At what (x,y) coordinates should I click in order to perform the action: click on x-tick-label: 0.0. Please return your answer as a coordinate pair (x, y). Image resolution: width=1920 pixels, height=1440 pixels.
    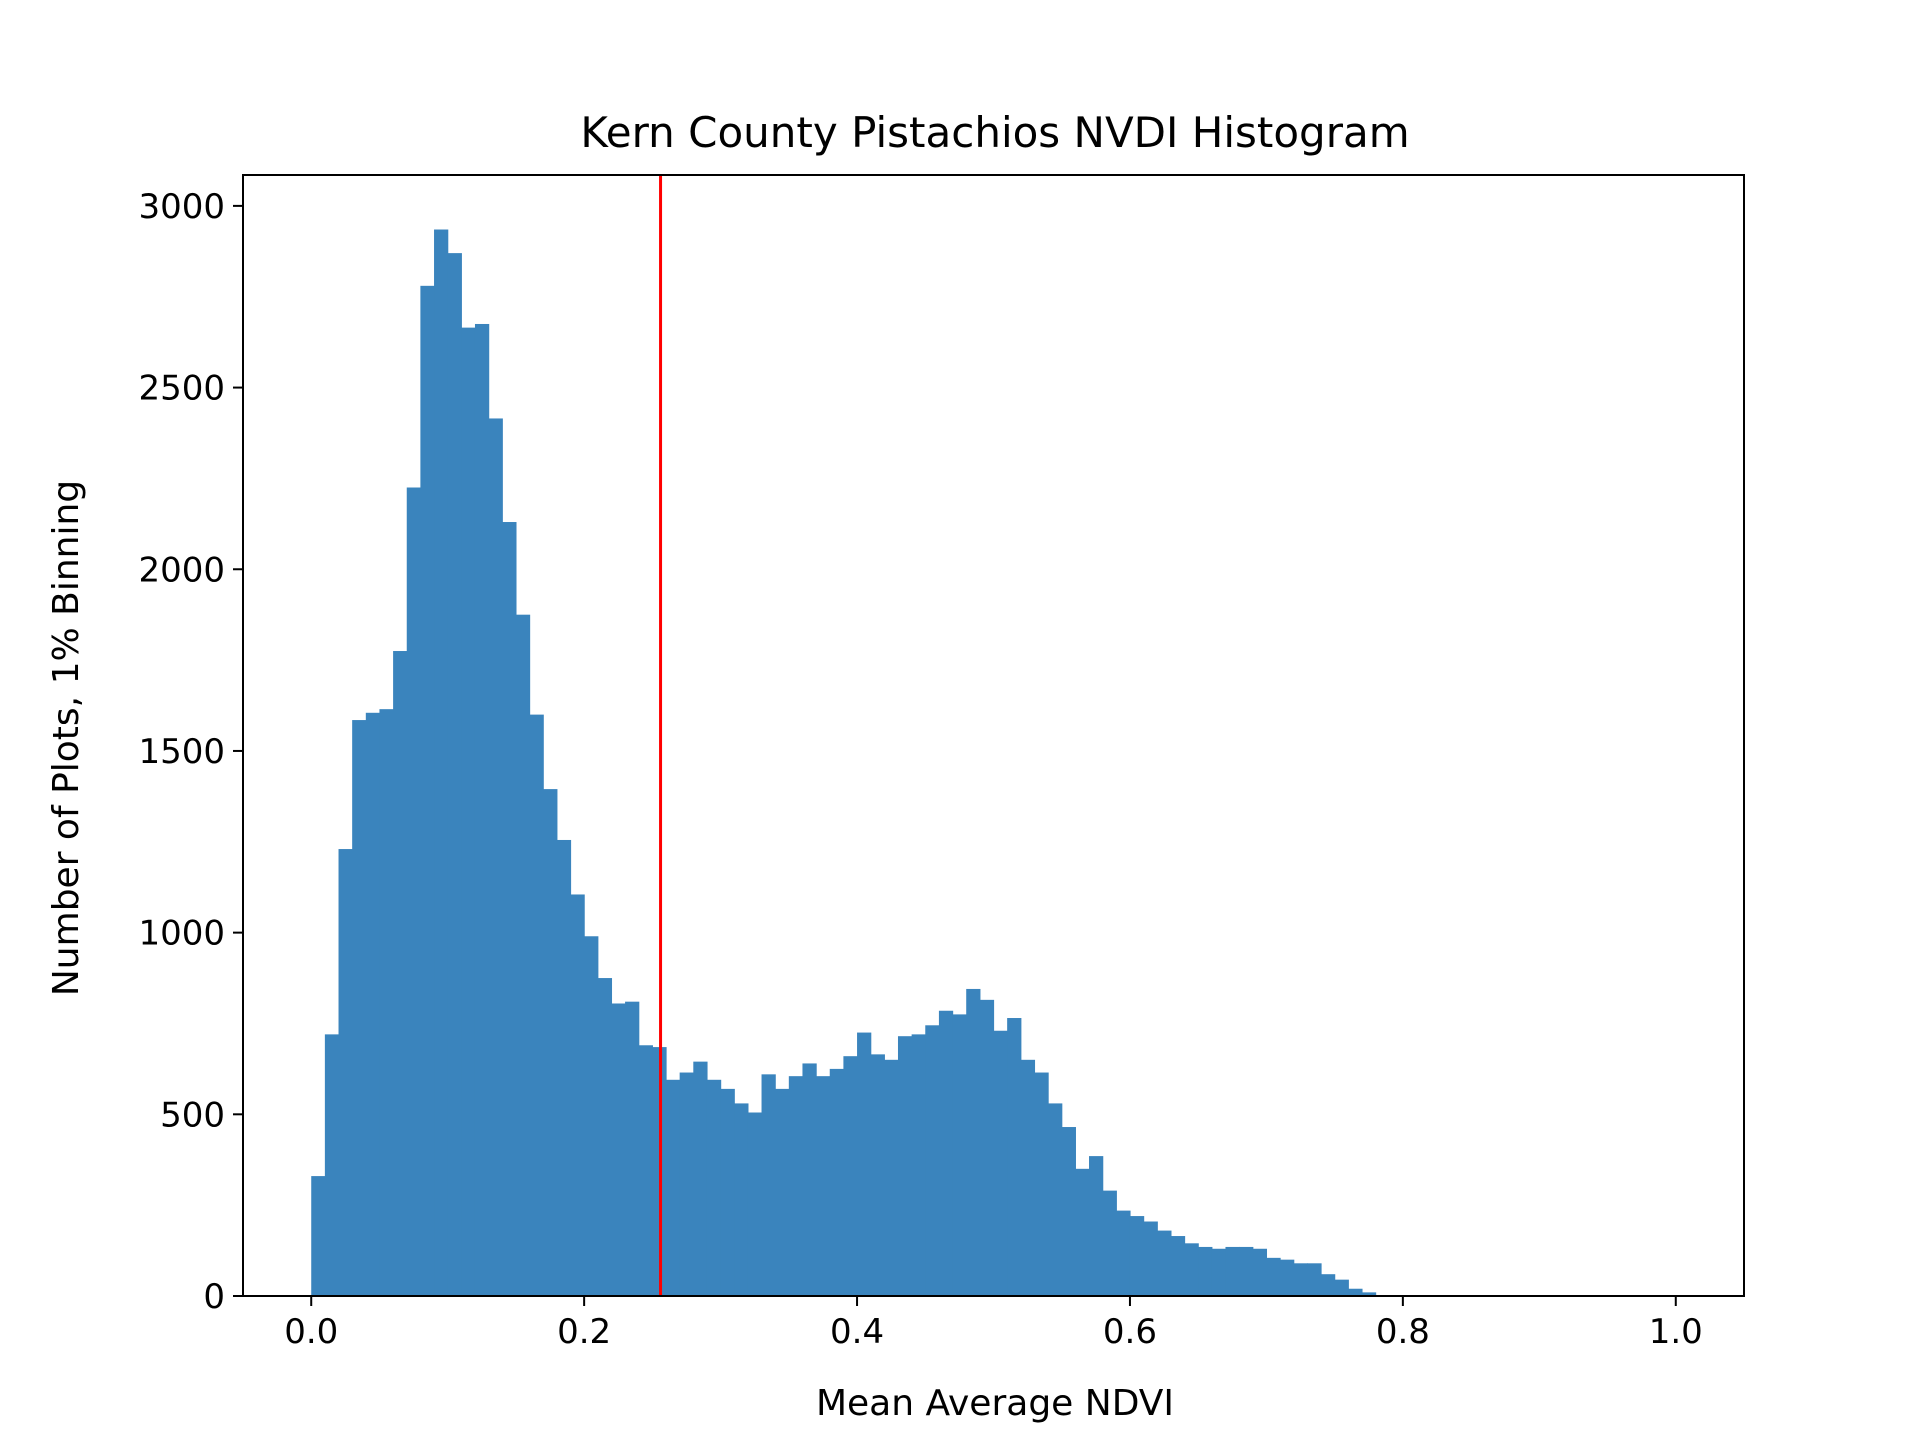
    Looking at the image, I should click on (311, 1332).